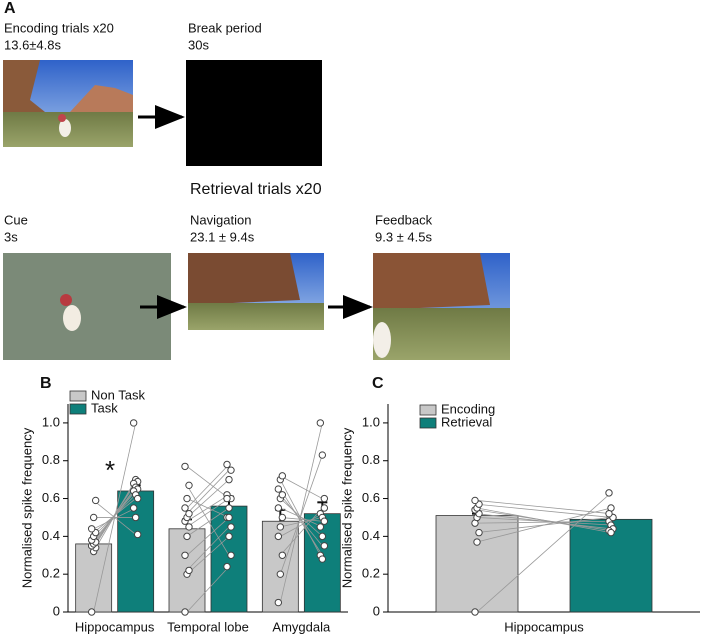 This screenshot has height=636, width=709. What do you see at coordinates (110, 470) in the screenshot?
I see `significance-marker: *` at bounding box center [110, 470].